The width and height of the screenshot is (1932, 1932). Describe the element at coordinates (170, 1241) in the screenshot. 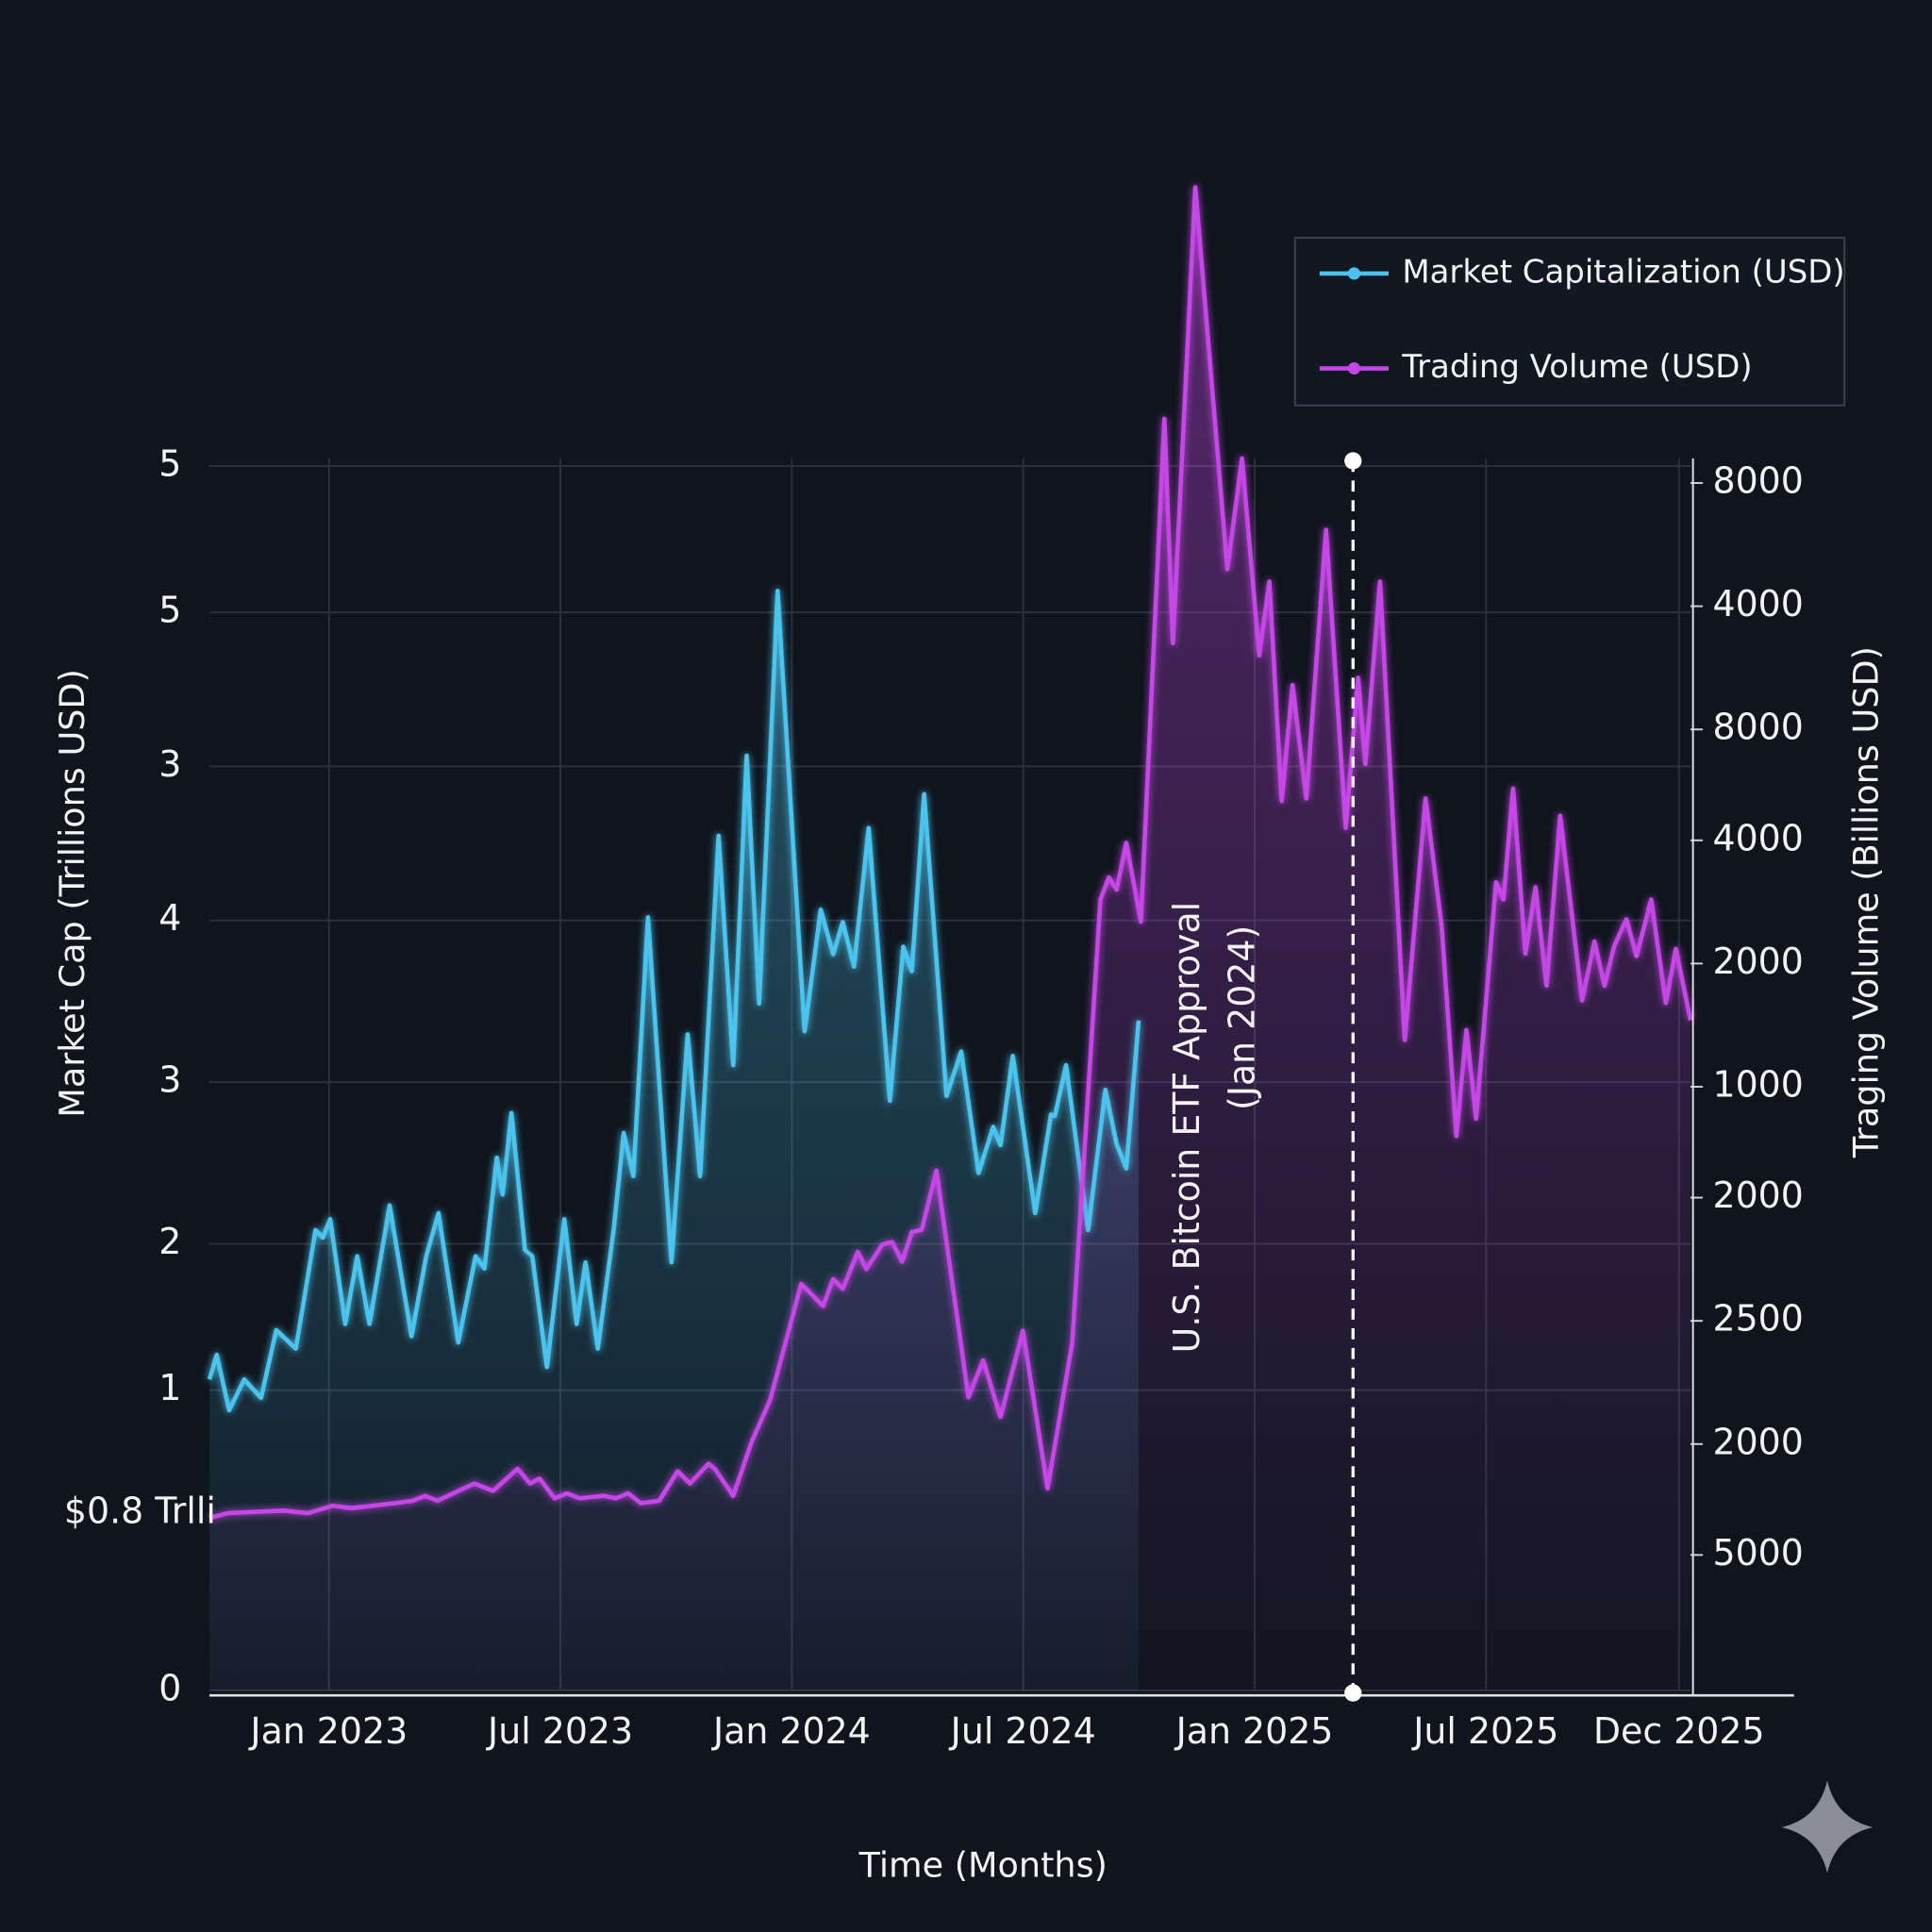

I see `y-tick-label: 2` at that location.